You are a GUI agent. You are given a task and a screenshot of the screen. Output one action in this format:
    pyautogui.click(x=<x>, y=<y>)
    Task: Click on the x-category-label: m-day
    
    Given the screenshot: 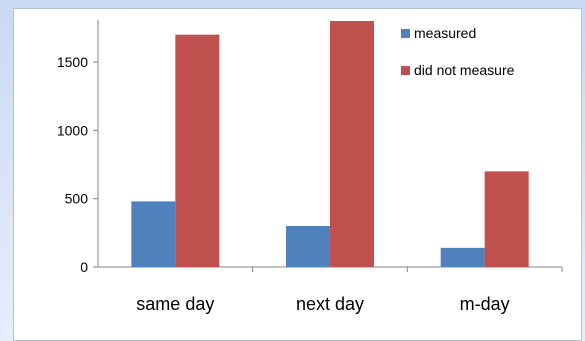 What is the action you would take?
    pyautogui.click(x=485, y=304)
    